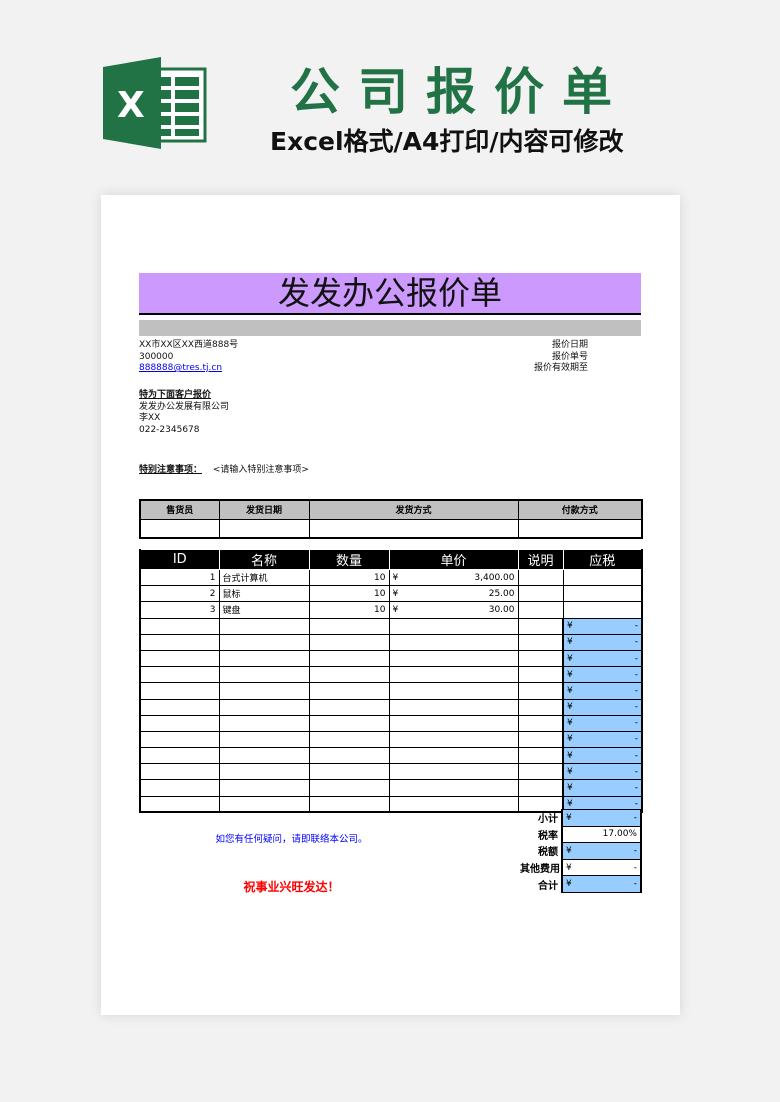  What do you see at coordinates (601, 834) in the screenshot?
I see `summary-value: 17.00%` at bounding box center [601, 834].